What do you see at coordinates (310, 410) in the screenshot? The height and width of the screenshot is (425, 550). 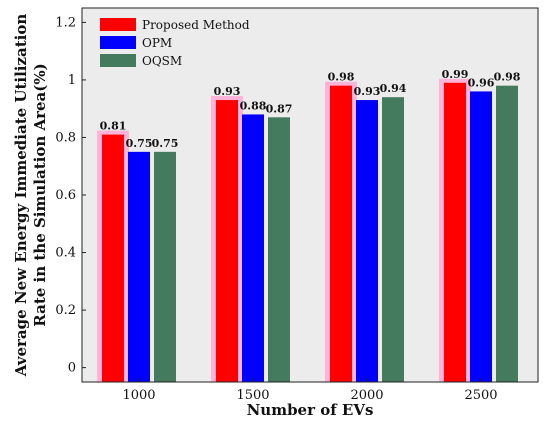 I see `x-axis-label: Number of EVs` at bounding box center [310, 410].